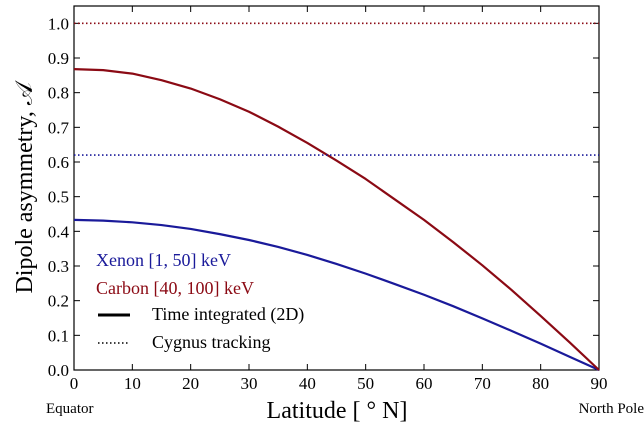 The height and width of the screenshot is (424, 644). Describe the element at coordinates (482, 383) in the screenshot. I see `x-tick-label: 70` at that location.